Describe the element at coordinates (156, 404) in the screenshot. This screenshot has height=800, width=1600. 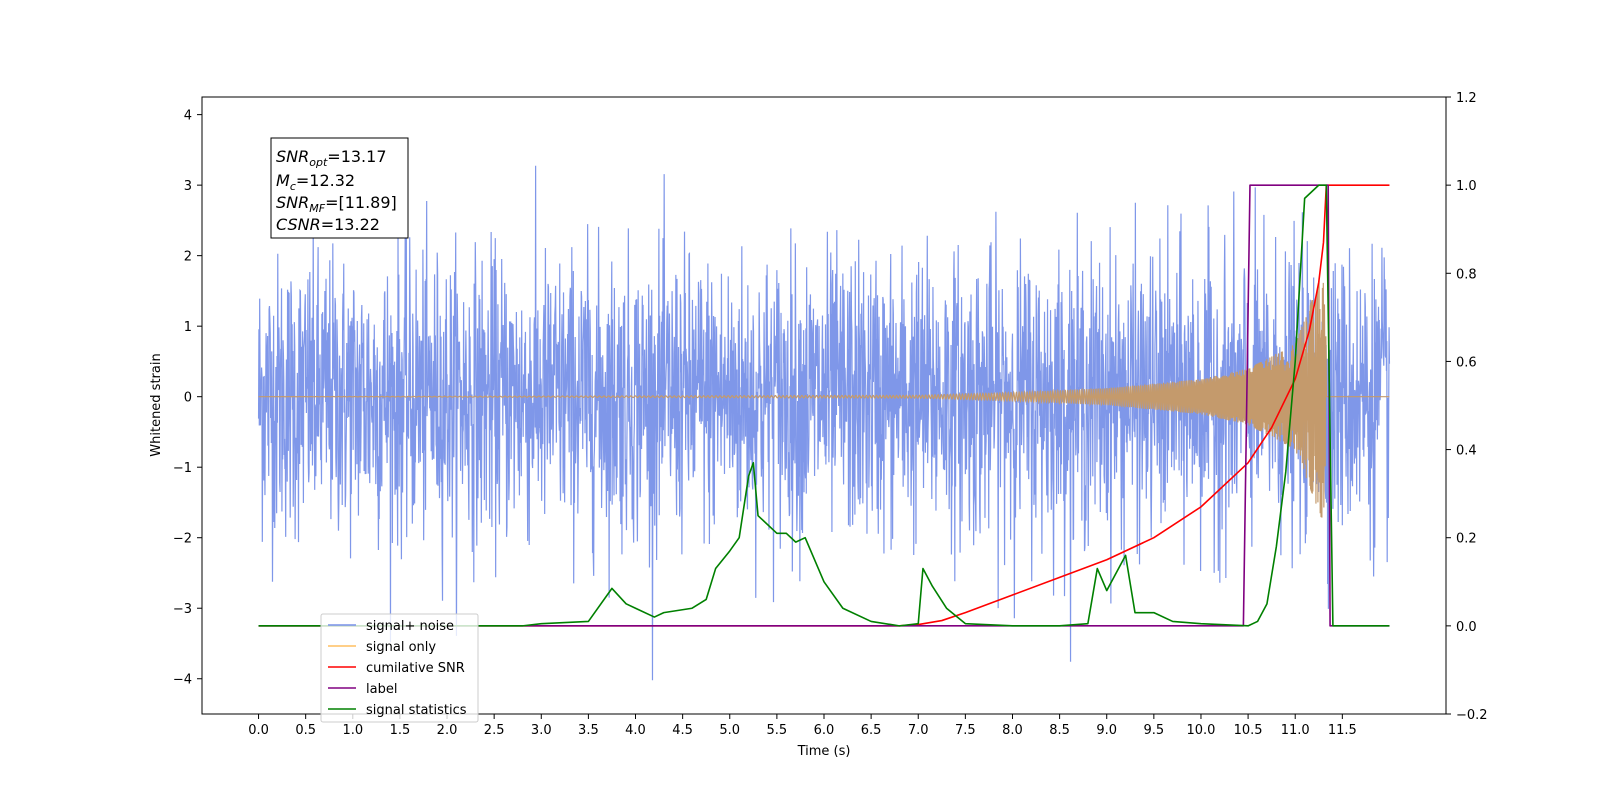
I see `y-axis-label: Whitened strain` at that location.